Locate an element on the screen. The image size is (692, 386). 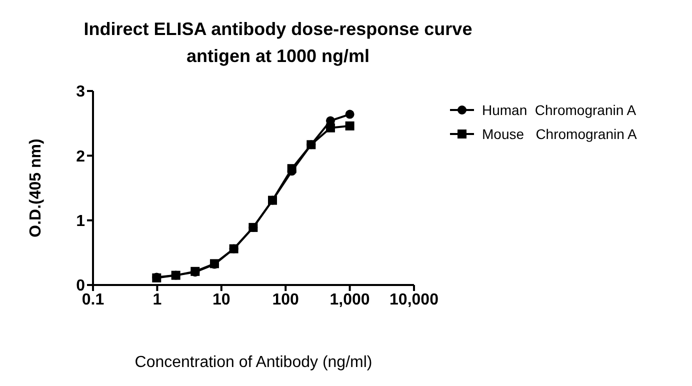
chart-subtitle: antigen at 1000 ng/ml is located at coordinates (278, 56).